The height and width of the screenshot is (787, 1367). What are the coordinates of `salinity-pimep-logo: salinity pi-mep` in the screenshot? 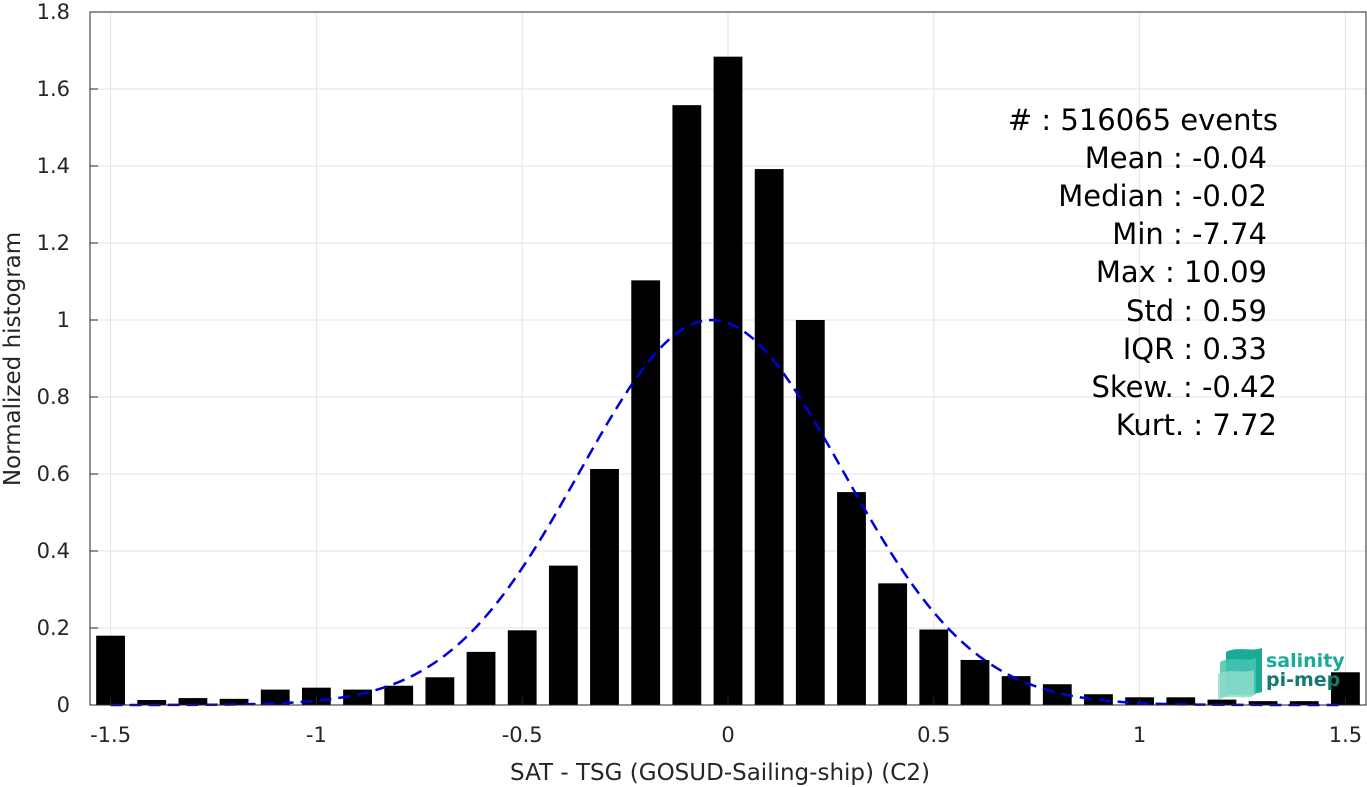 It's located at (1281, 674).